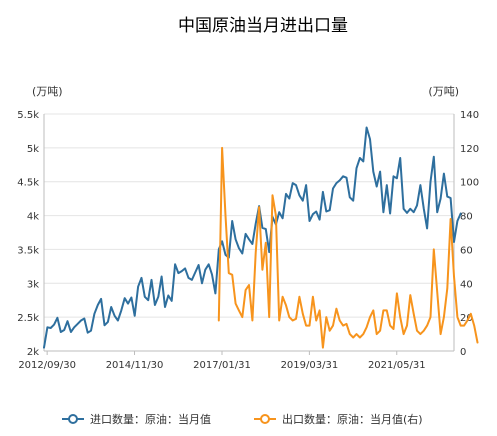 The width and height of the screenshot is (497, 436). What do you see at coordinates (222, 365) in the screenshot?
I see `x-tick-label: 2017/01/31` at bounding box center [222, 365].